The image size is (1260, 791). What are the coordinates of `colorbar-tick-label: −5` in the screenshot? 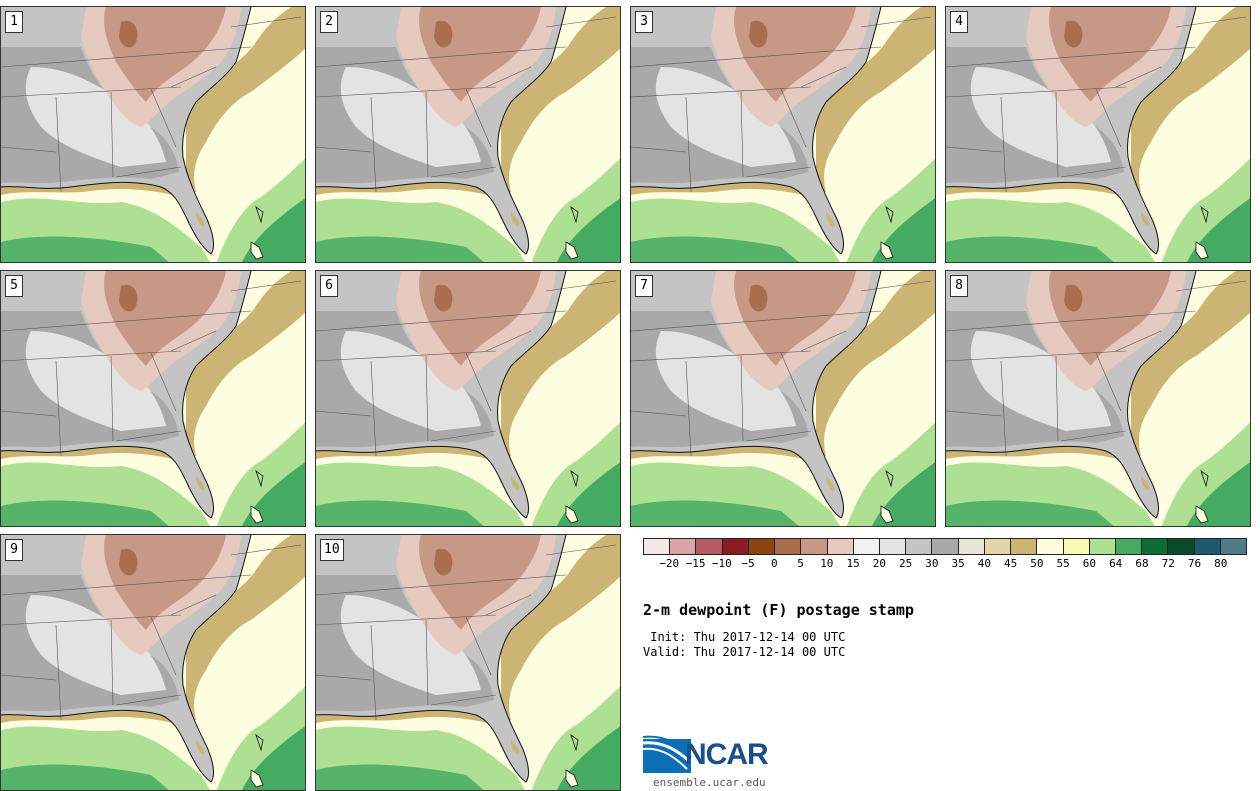 It's located at (748, 563).